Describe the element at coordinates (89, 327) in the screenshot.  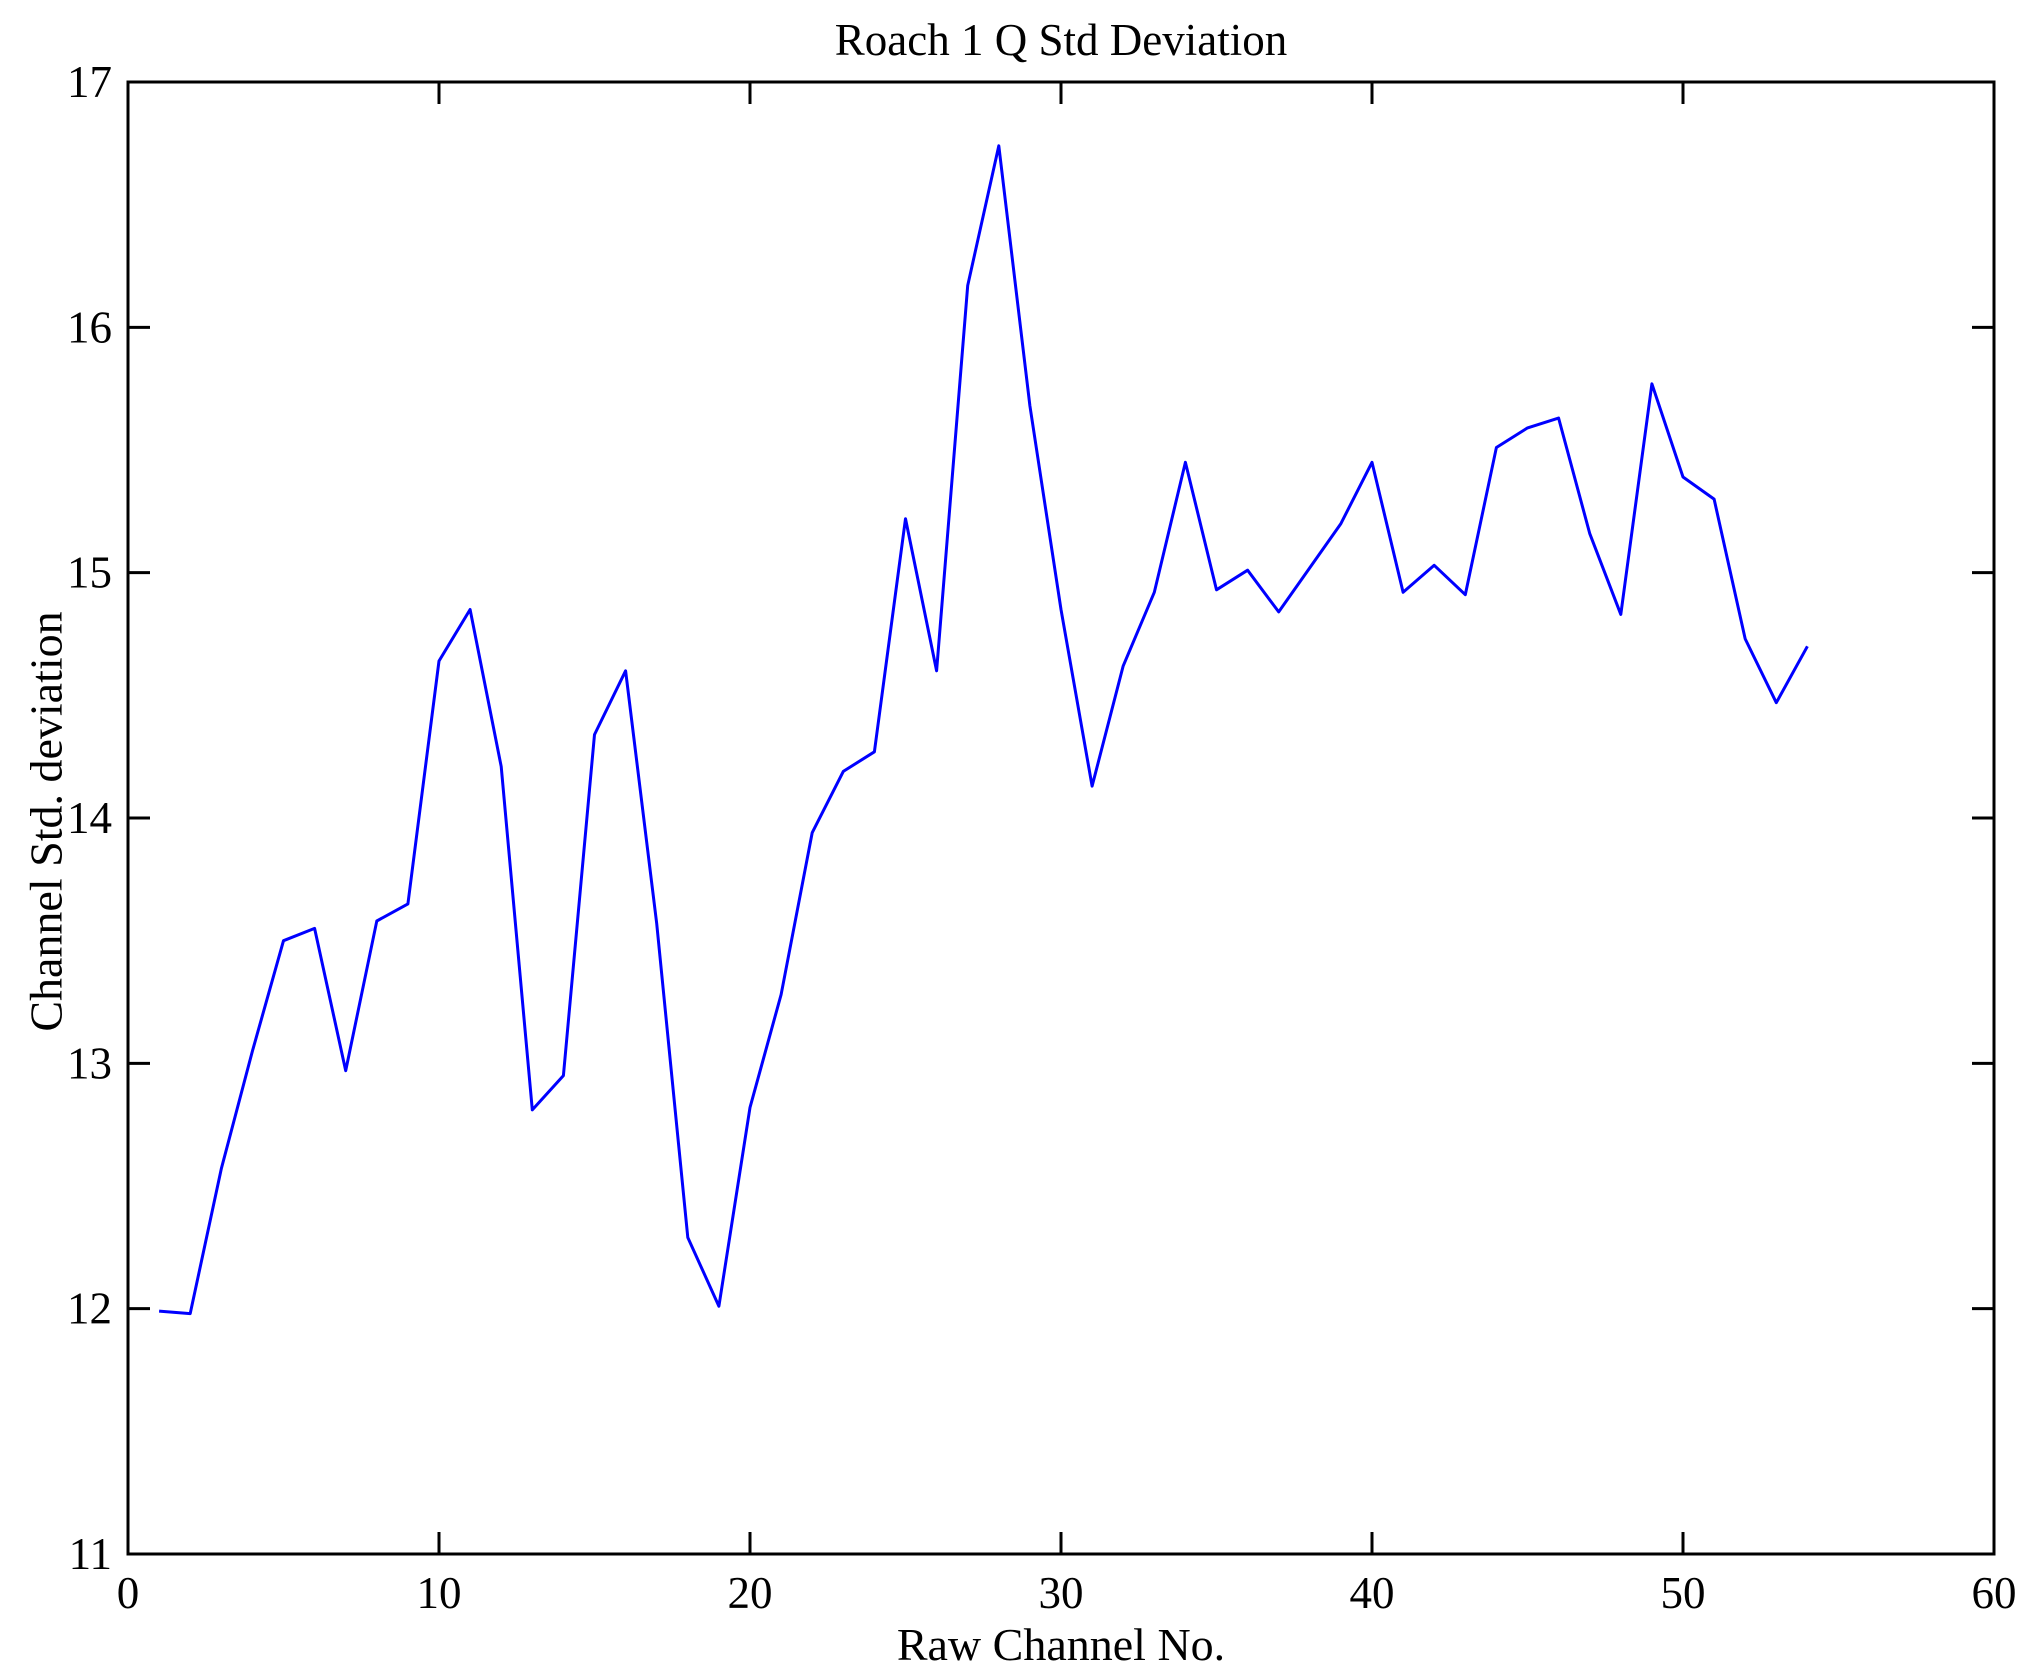
I see `y-tick-label: 16` at that location.